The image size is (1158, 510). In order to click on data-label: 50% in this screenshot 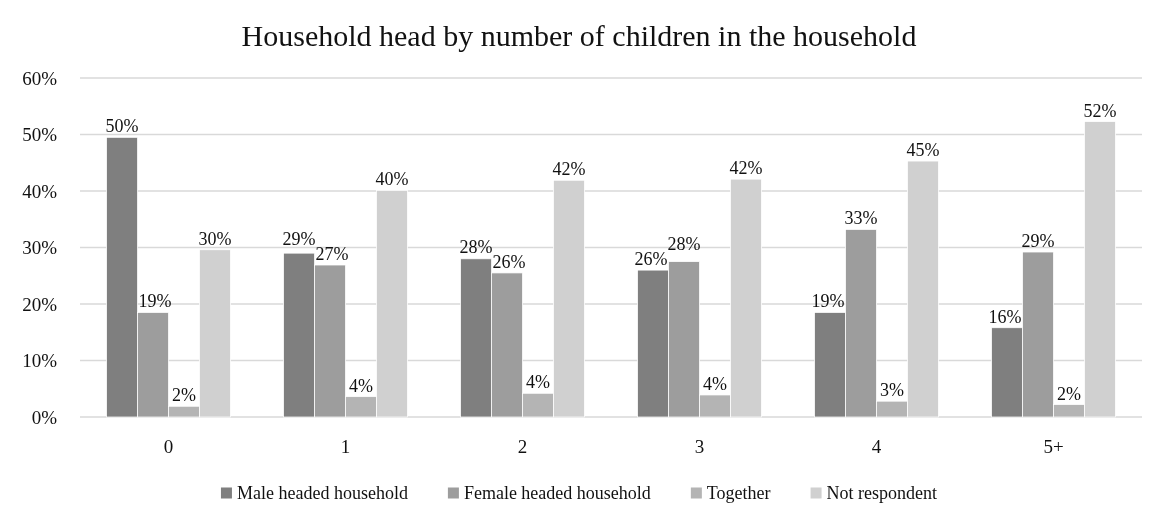, I will do `click(122, 126)`.